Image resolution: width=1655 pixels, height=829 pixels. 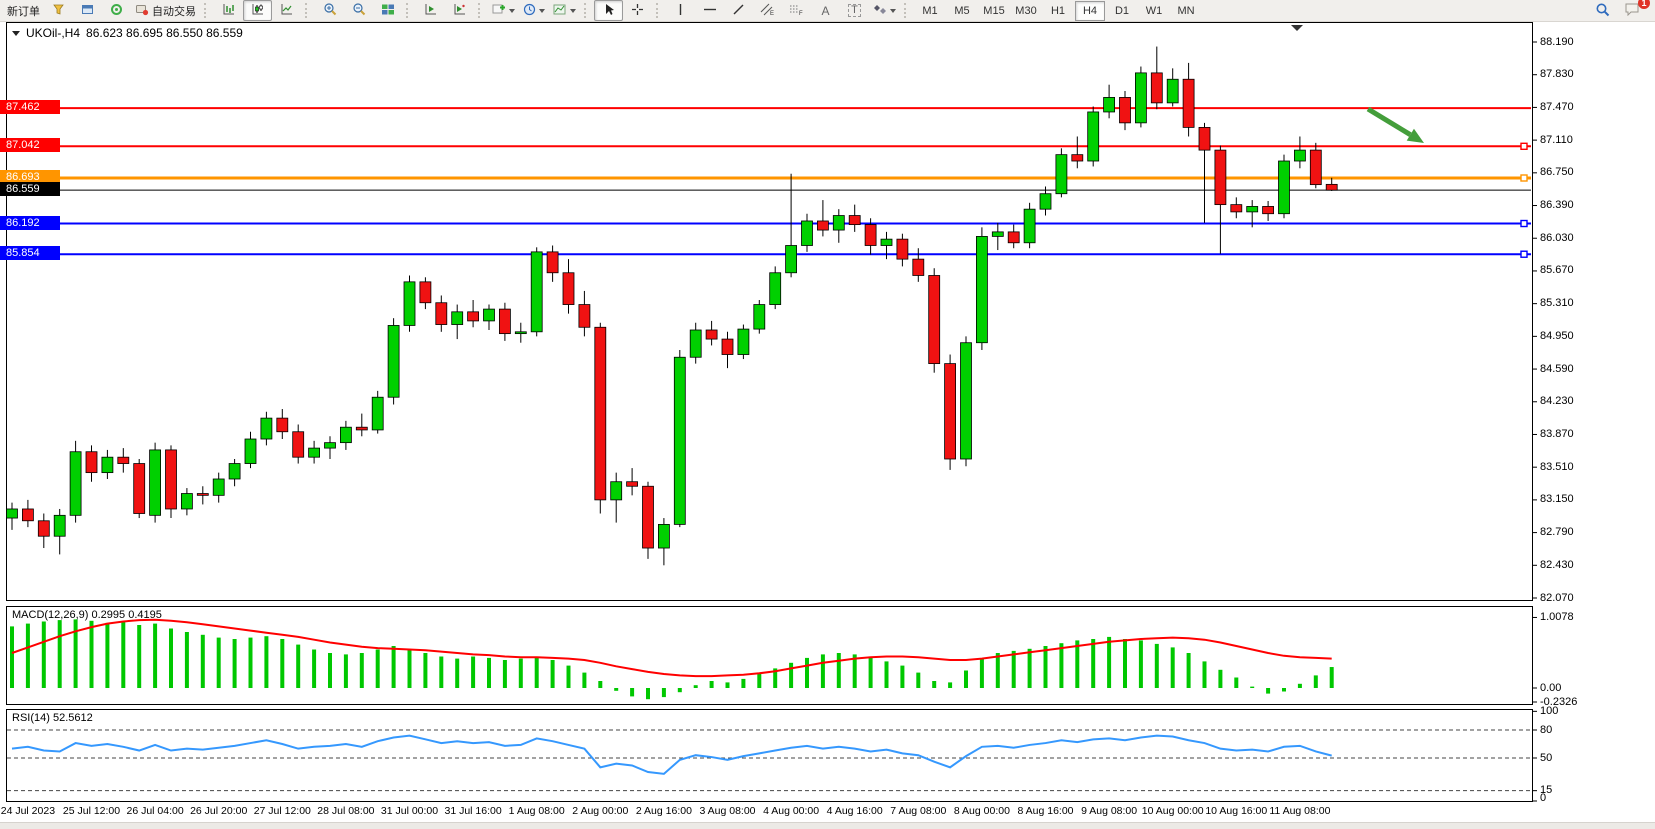 What do you see at coordinates (387, 10) in the screenshot?
I see `tile-windows-button` at bounding box center [387, 10].